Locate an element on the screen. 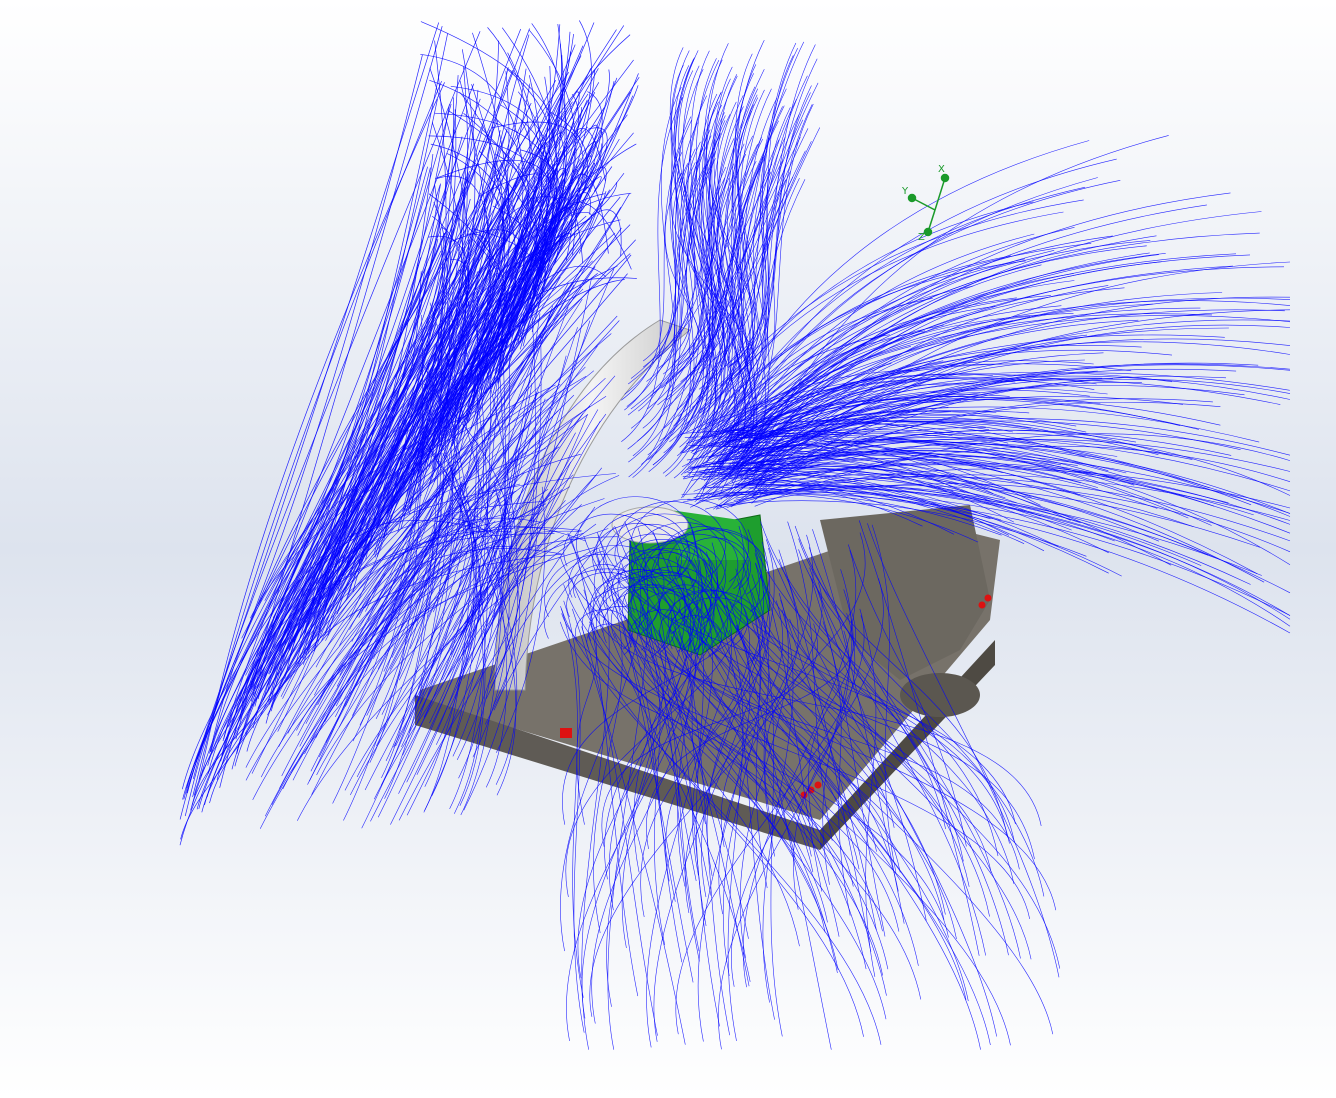 This screenshot has width=1336, height=1098. base-plate-front is located at coordinates (617, 772).